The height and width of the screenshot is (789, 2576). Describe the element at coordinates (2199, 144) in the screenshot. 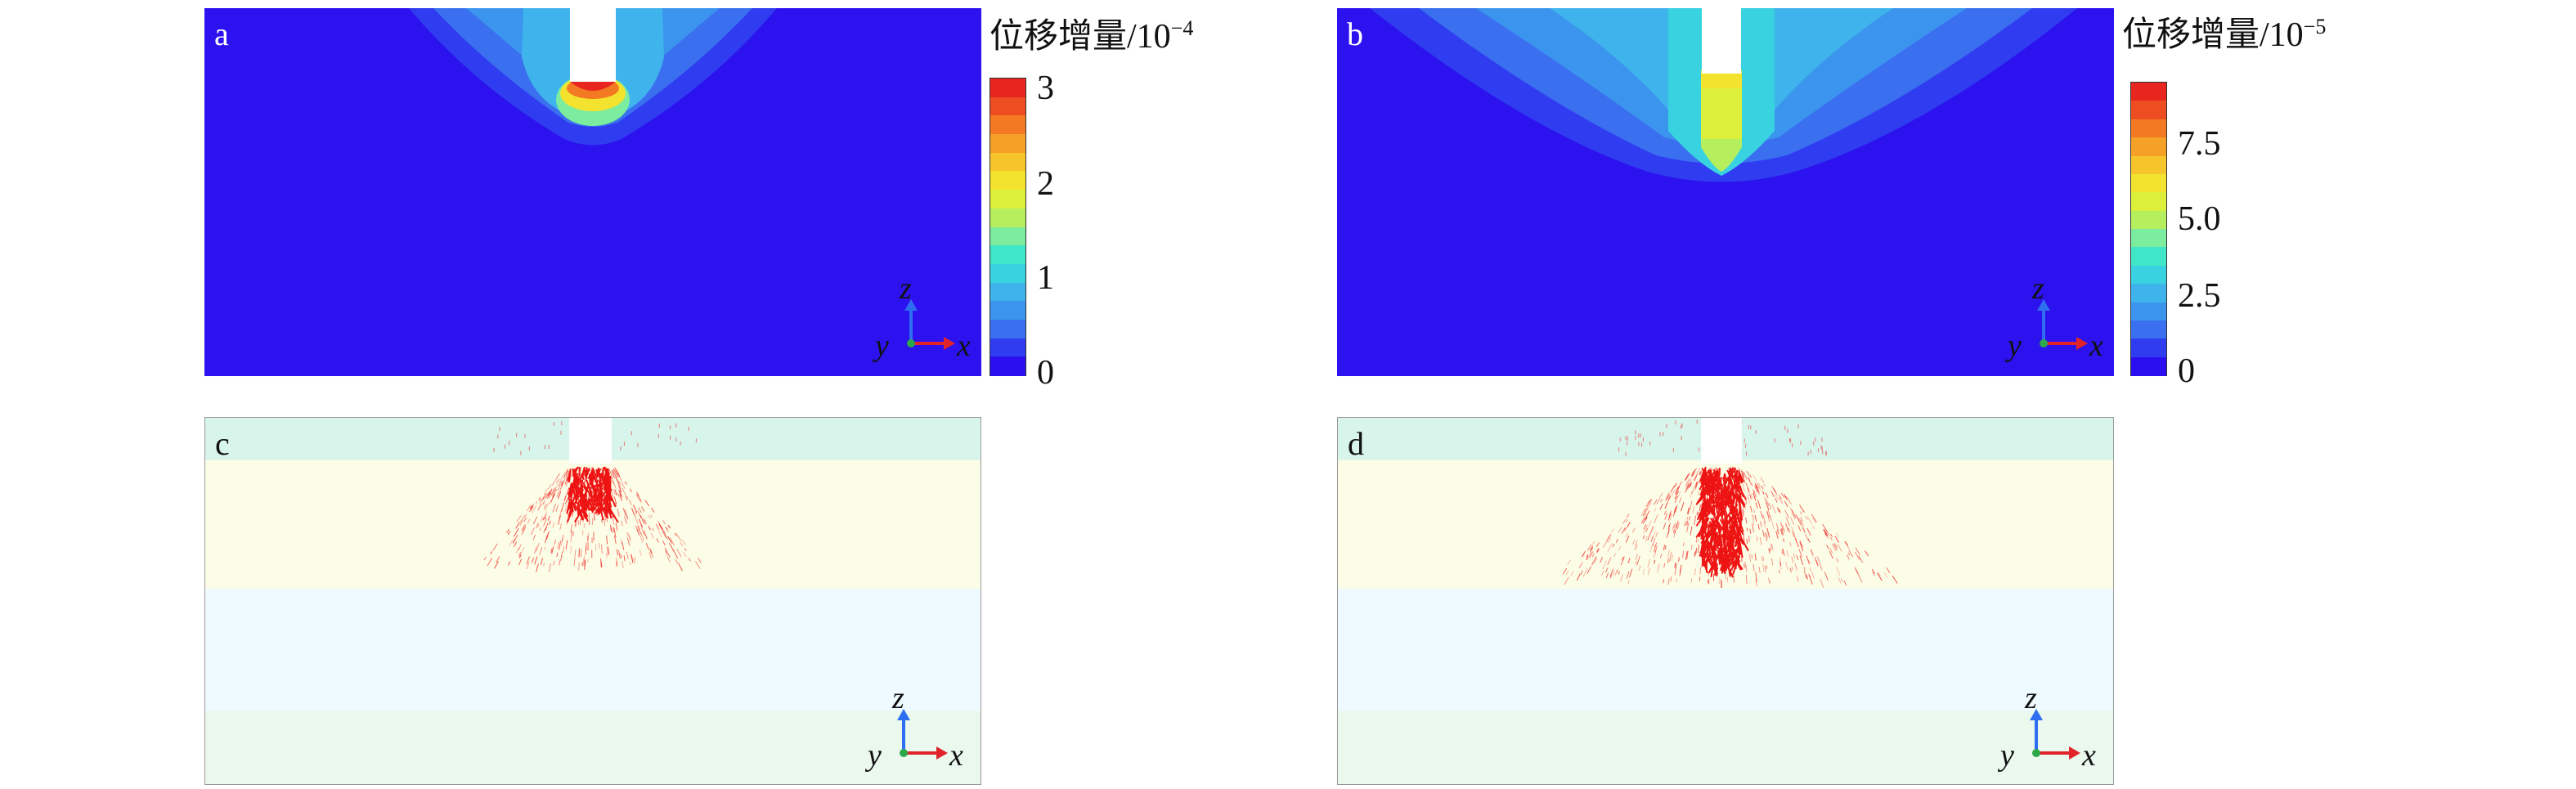

I see `colorbar-tick-b-7.5: 7.5` at that location.